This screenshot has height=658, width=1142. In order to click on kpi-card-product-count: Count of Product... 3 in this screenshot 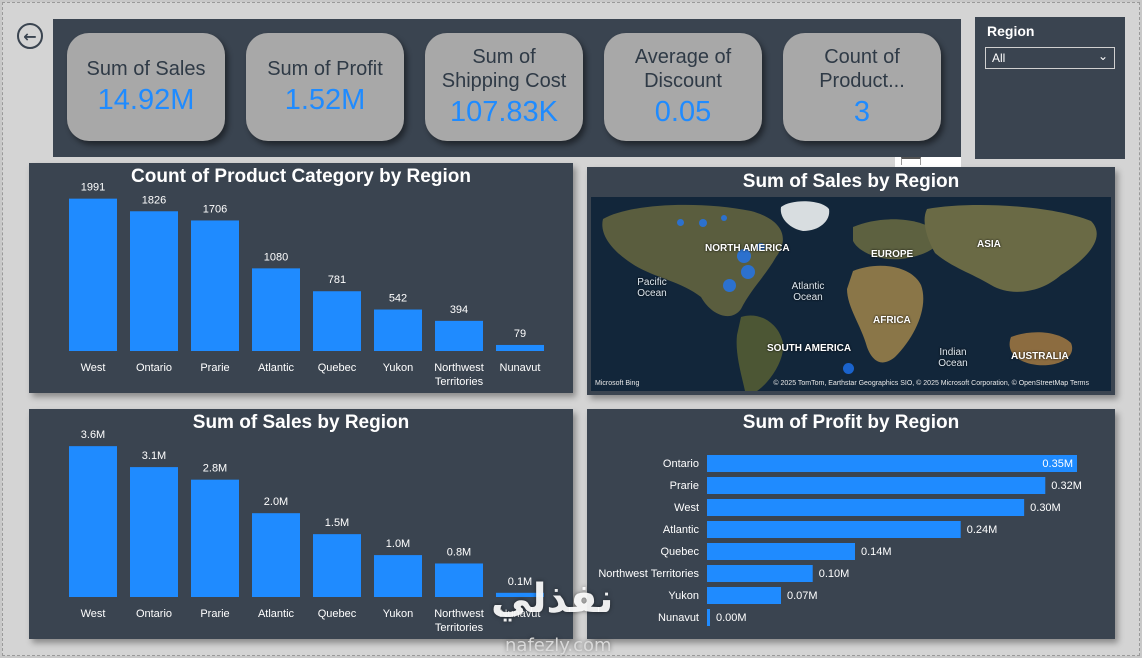, I will do `click(862, 87)`.